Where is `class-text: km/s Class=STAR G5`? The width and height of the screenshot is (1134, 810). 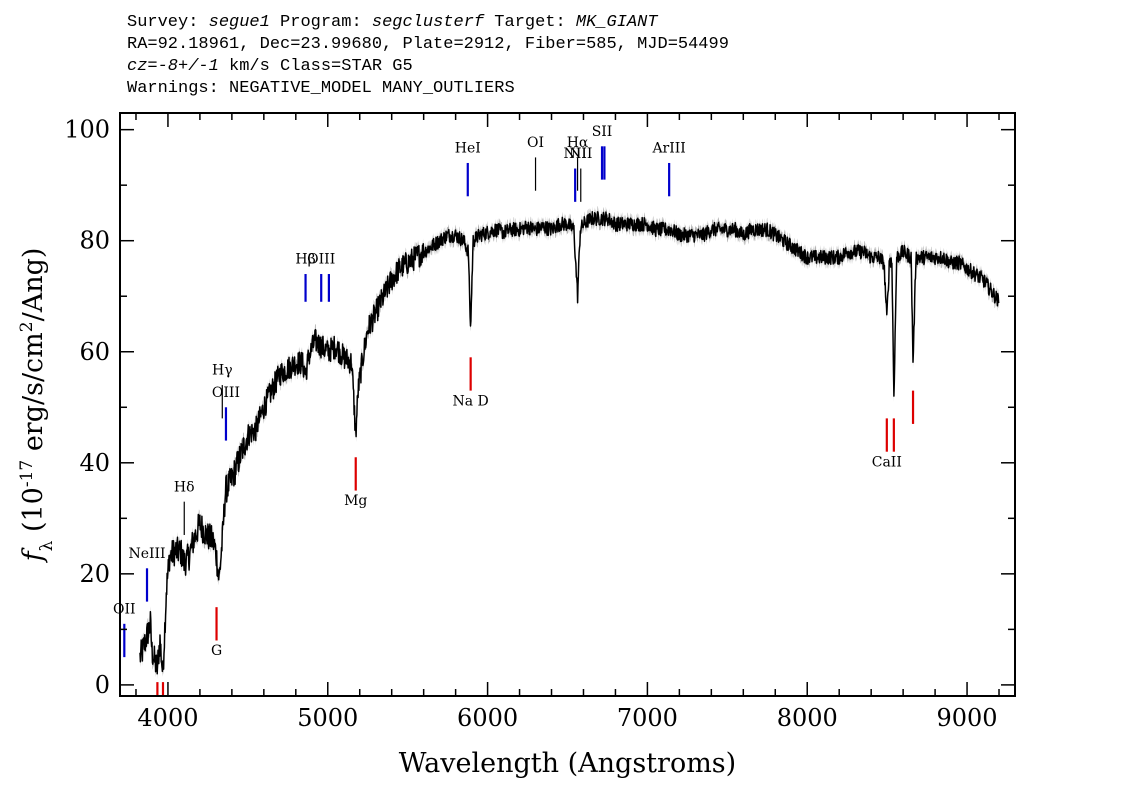
class-text: km/s Class=STAR G5 is located at coordinates (315, 66).